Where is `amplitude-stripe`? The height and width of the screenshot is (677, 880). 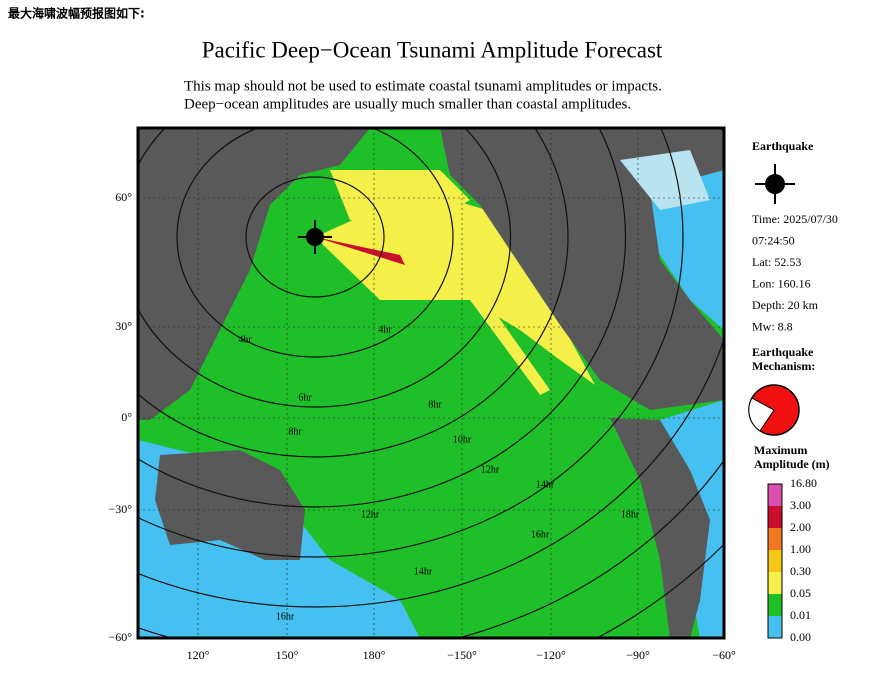 amplitude-stripe is located at coordinates (510, 347).